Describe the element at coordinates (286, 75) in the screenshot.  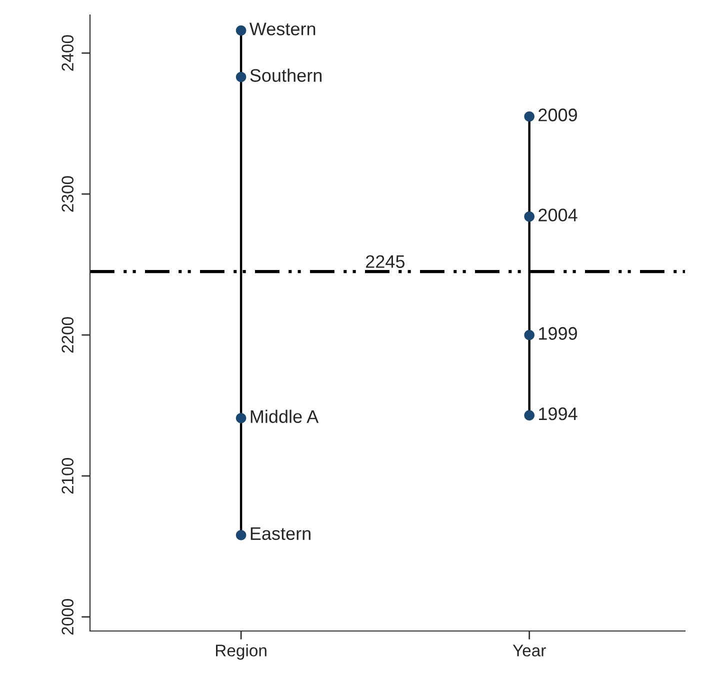
I see `annotation: Southern` at that location.